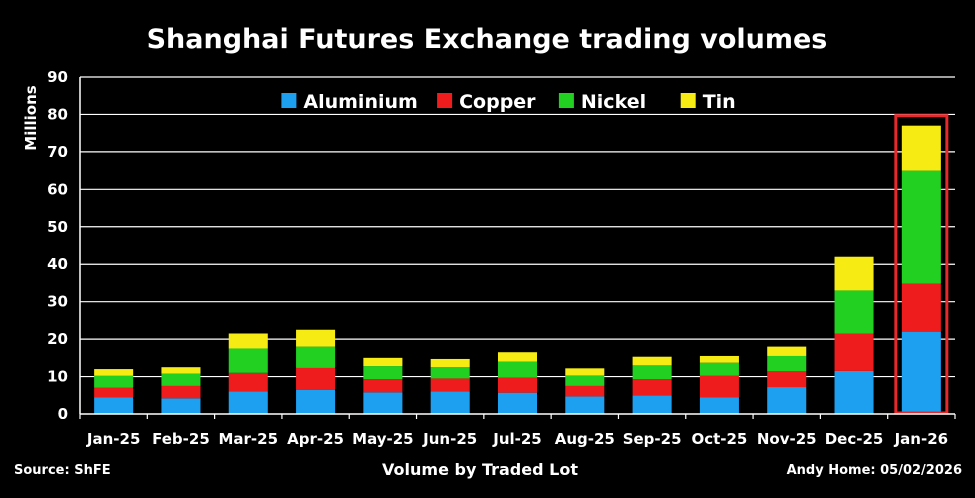 The height and width of the screenshot is (498, 975). I want to click on x-tick-label: Aug-25, so click(585, 439).